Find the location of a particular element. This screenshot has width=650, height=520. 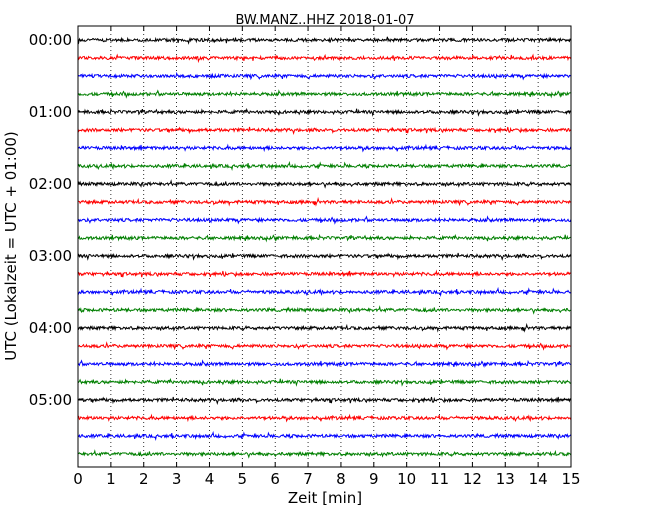

x-tick-label-2: 2 is located at coordinates (144, 479).